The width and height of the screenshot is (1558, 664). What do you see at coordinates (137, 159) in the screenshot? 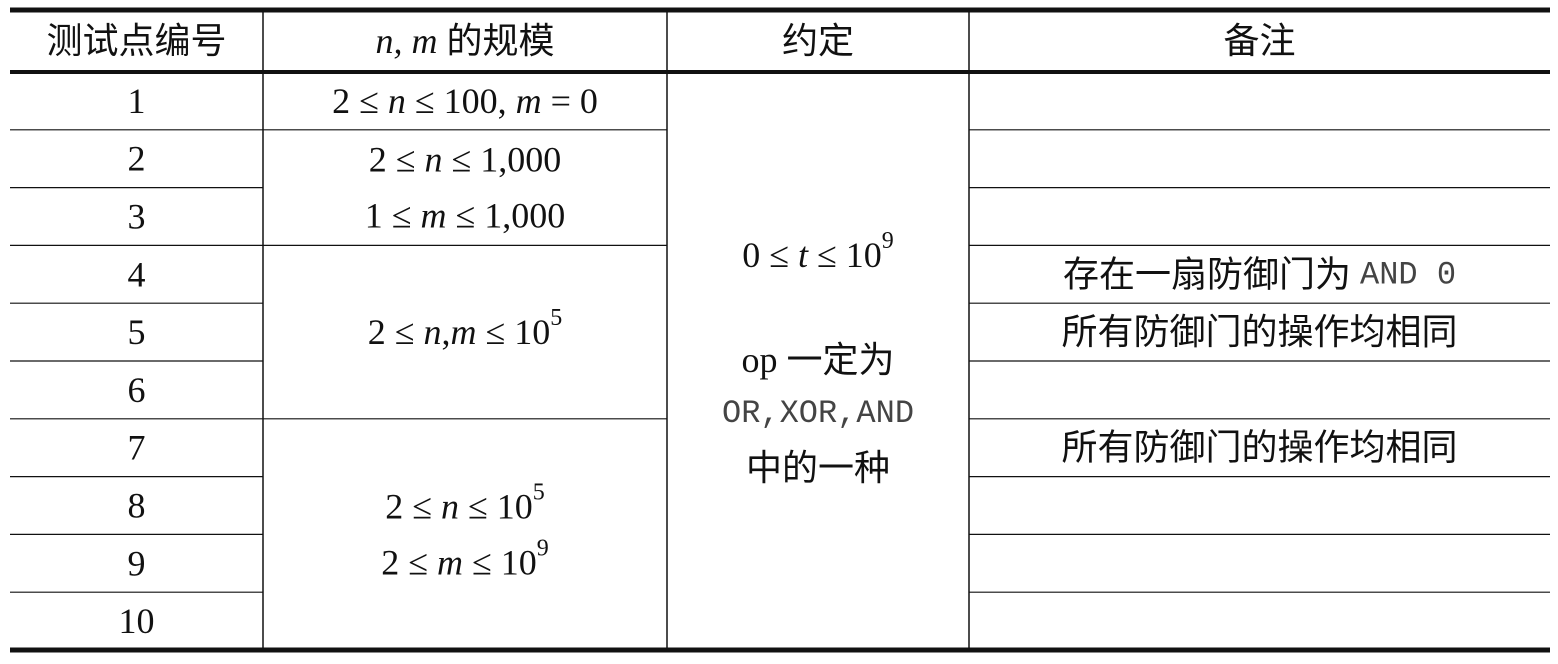
I see `test-id: 2` at bounding box center [137, 159].